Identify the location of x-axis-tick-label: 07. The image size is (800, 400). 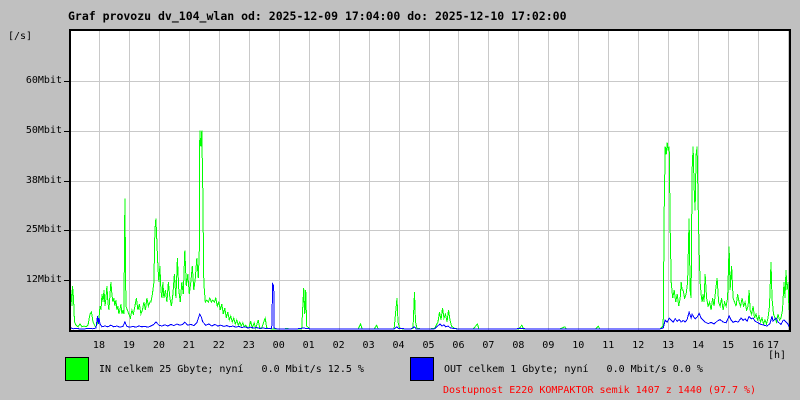
(488, 345).